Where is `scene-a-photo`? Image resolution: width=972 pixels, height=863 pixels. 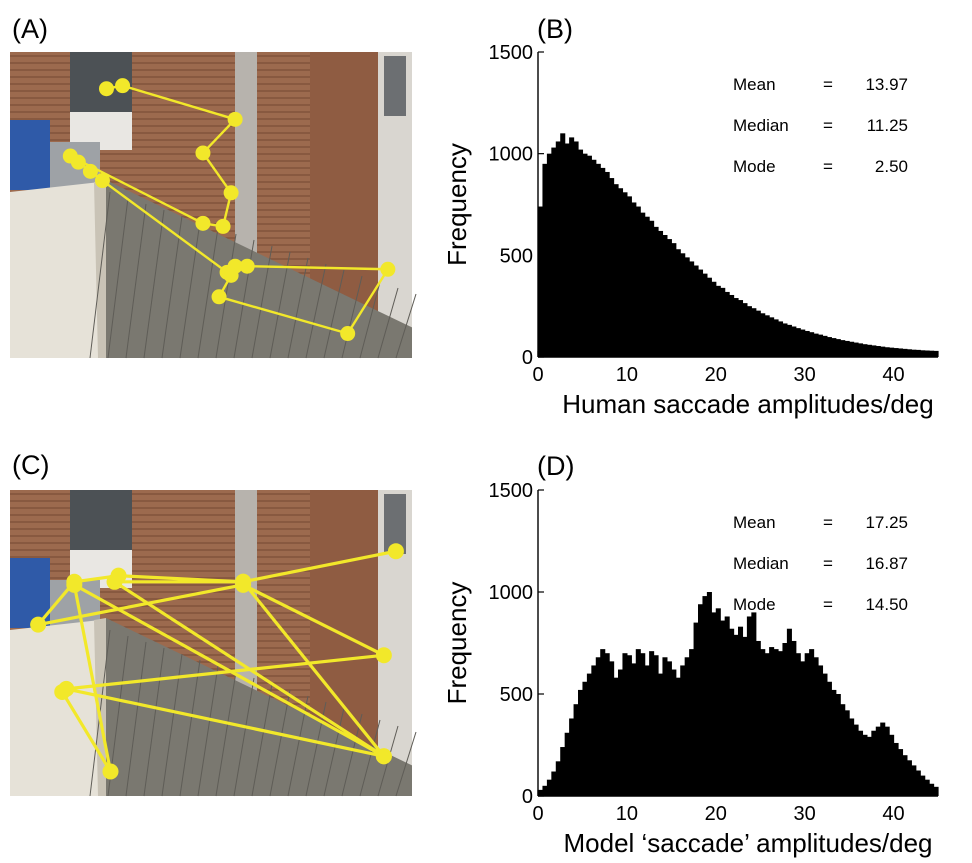 scene-a-photo is located at coordinates (213, 205).